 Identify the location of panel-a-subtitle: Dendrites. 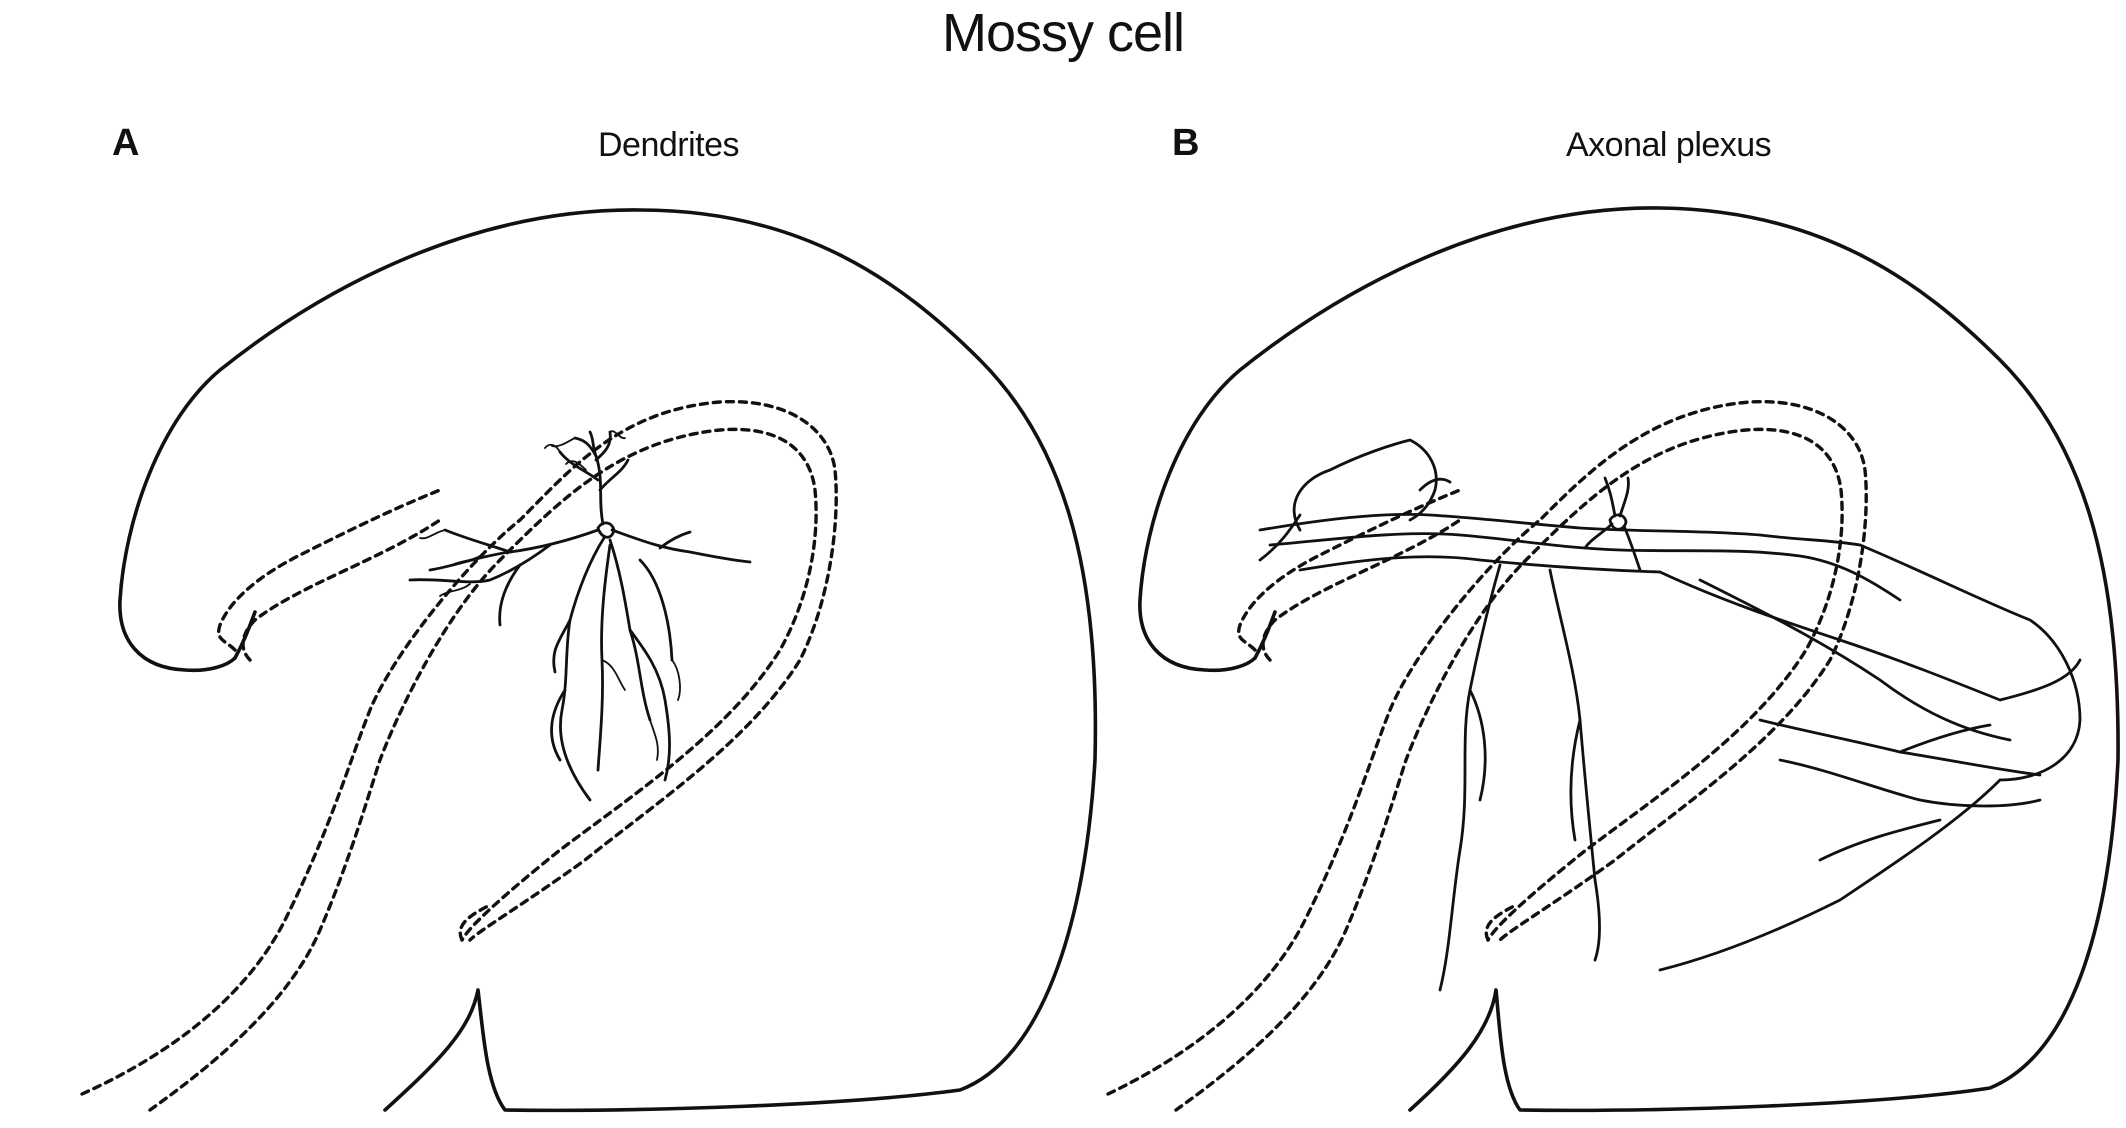
(669, 145).